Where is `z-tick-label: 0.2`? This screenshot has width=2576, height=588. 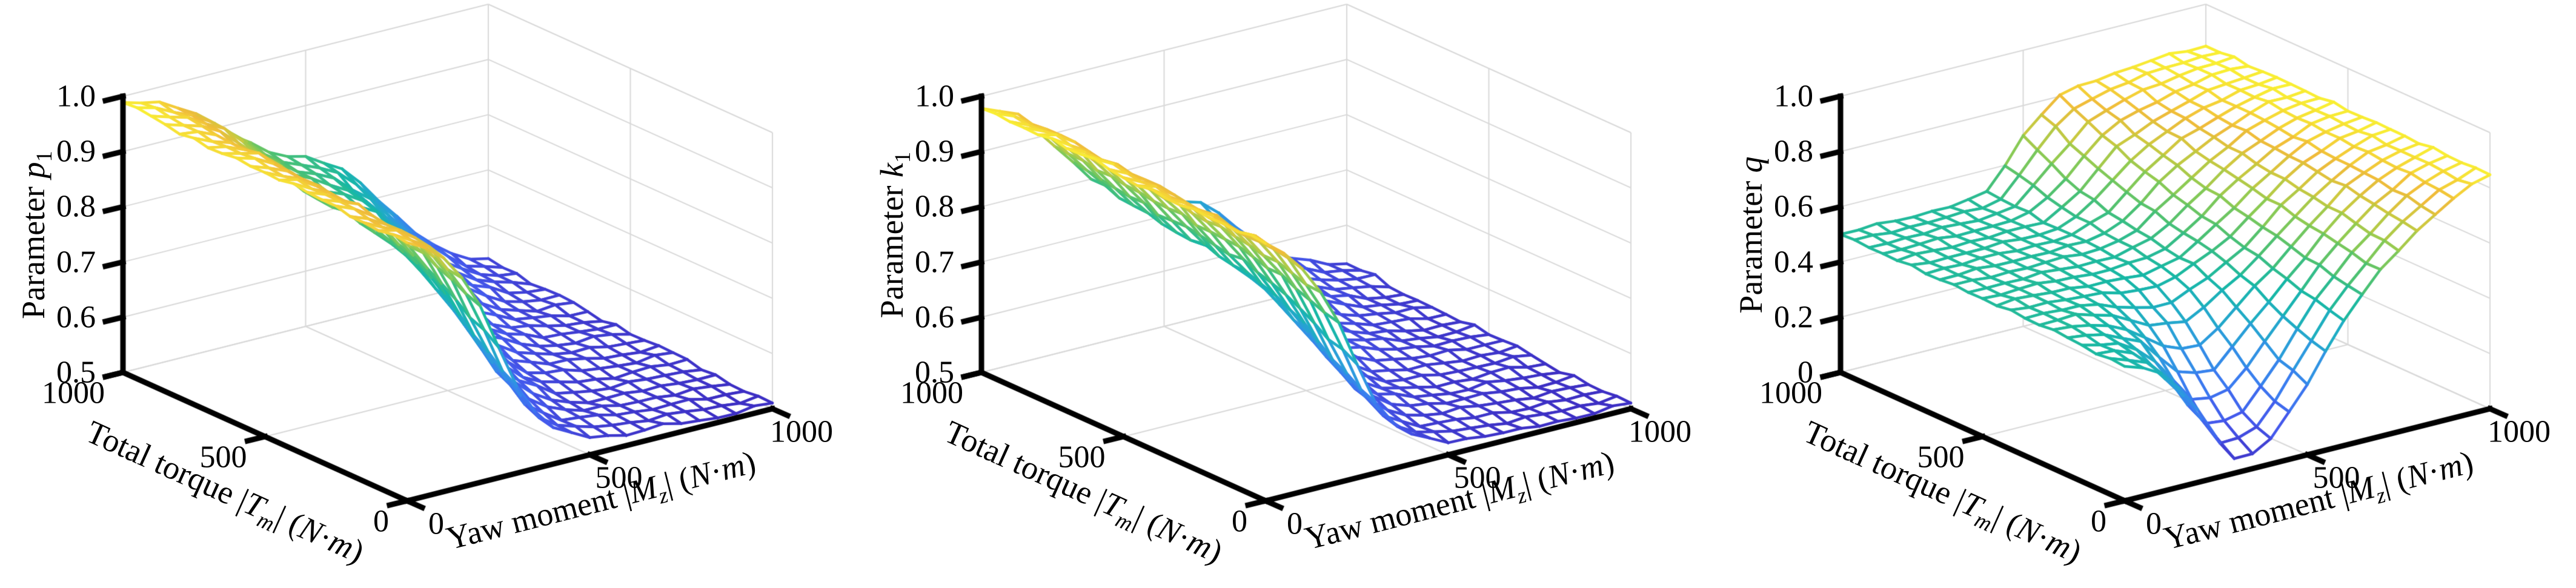
z-tick-label: 0.2 is located at coordinates (1793, 317).